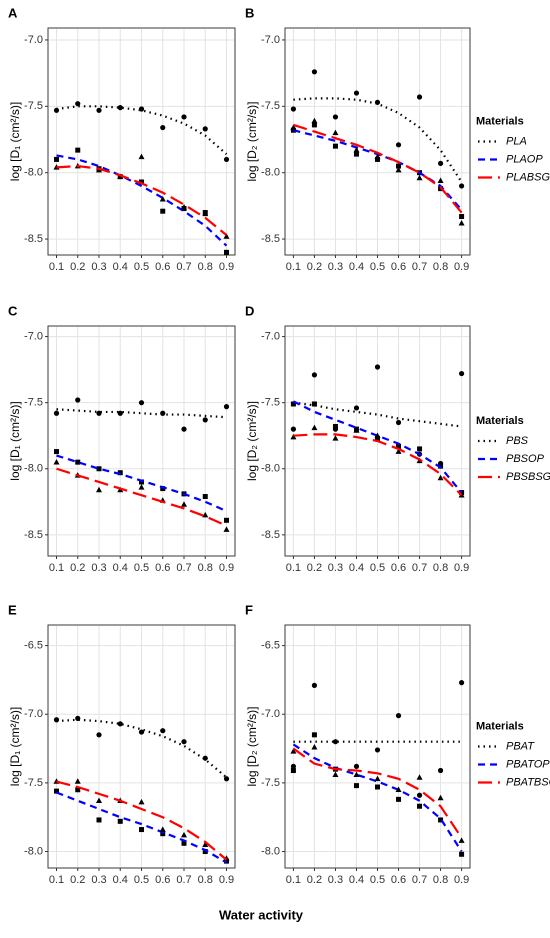 The width and height of the screenshot is (550, 938). Describe the element at coordinates (314, 568) in the screenshot. I see `x-tick-label: 0.2` at that location.